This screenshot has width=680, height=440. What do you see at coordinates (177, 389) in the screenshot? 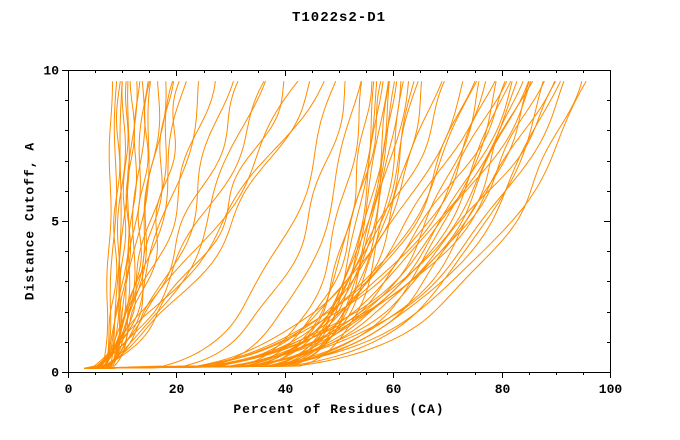
I see `x-tick-label: 20` at bounding box center [177, 389].